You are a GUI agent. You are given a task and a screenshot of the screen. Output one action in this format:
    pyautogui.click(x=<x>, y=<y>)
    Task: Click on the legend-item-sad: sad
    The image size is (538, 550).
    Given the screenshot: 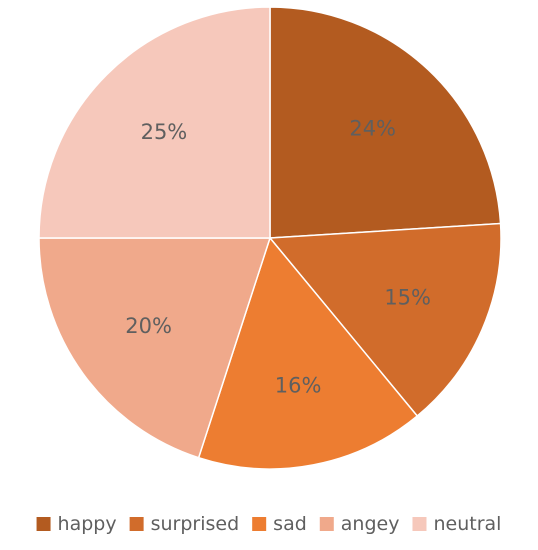 What is the action you would take?
    pyautogui.click(x=279, y=524)
    